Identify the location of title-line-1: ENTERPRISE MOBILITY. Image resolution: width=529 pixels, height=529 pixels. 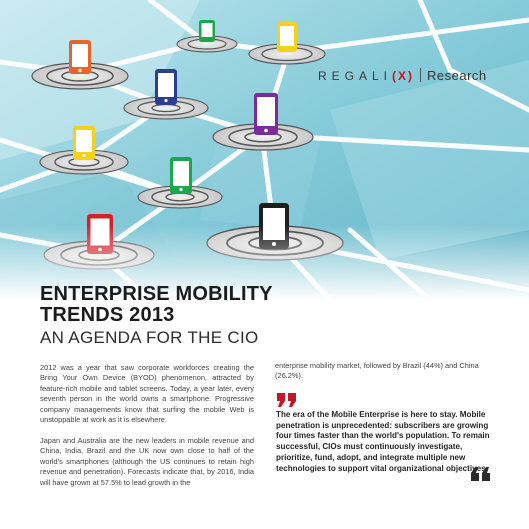
(156, 294).